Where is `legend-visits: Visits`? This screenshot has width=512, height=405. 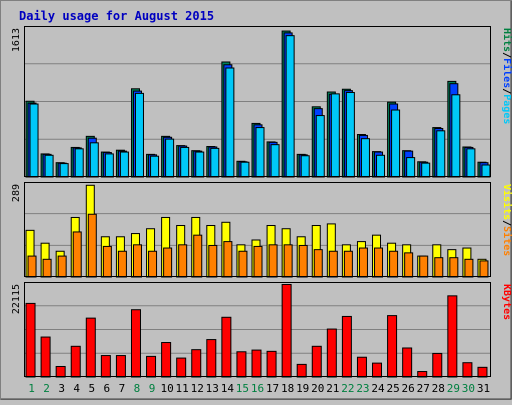
legend-visits: Visits is located at coordinates (506, 202).